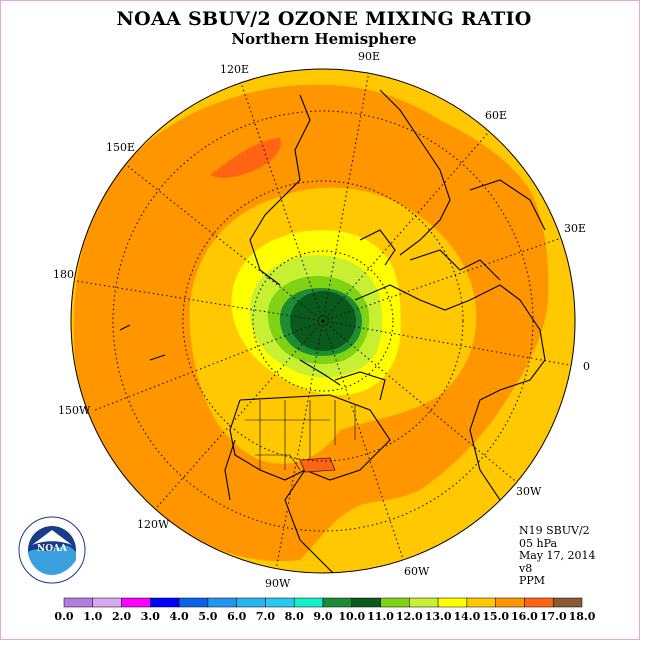  What do you see at coordinates (409, 616) in the screenshot?
I see `colorbar-tick-label: 12.0` at bounding box center [409, 616].